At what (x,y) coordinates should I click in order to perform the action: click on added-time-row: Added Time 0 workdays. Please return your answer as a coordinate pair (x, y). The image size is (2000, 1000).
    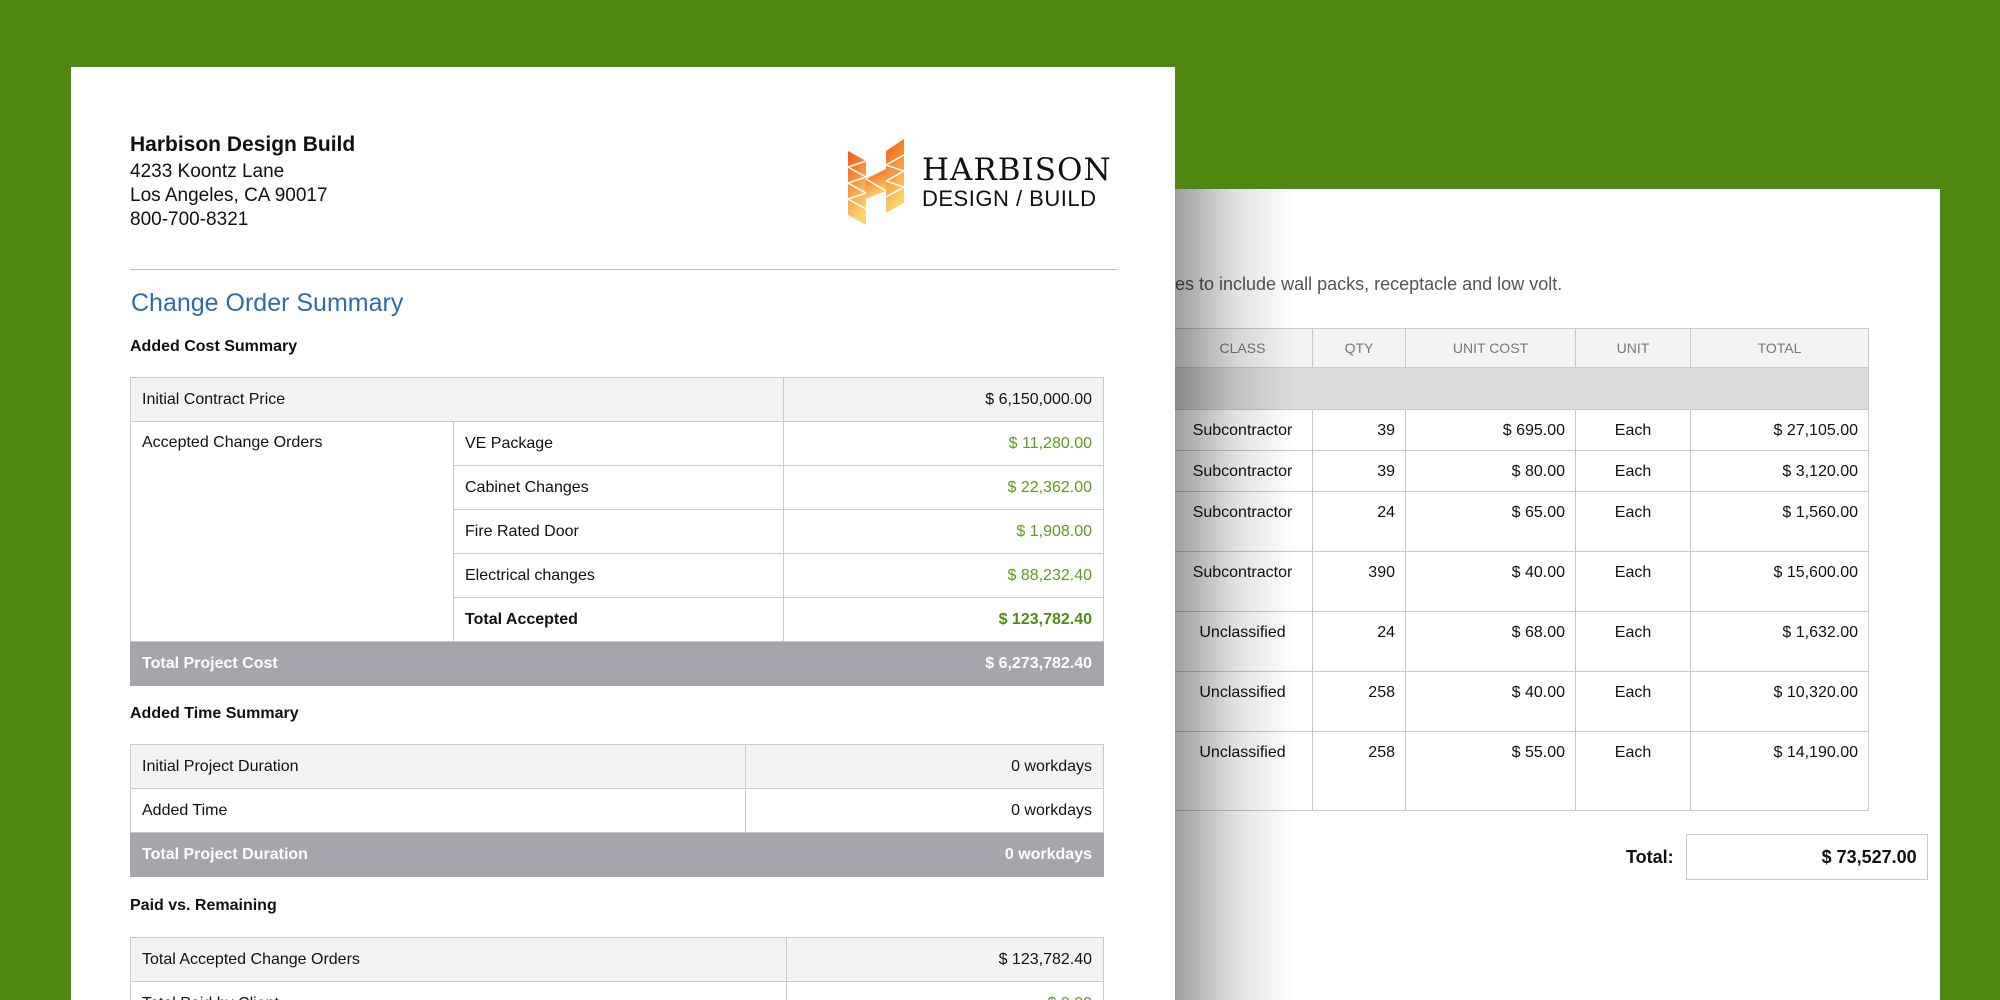
    Looking at the image, I should click on (617, 810).